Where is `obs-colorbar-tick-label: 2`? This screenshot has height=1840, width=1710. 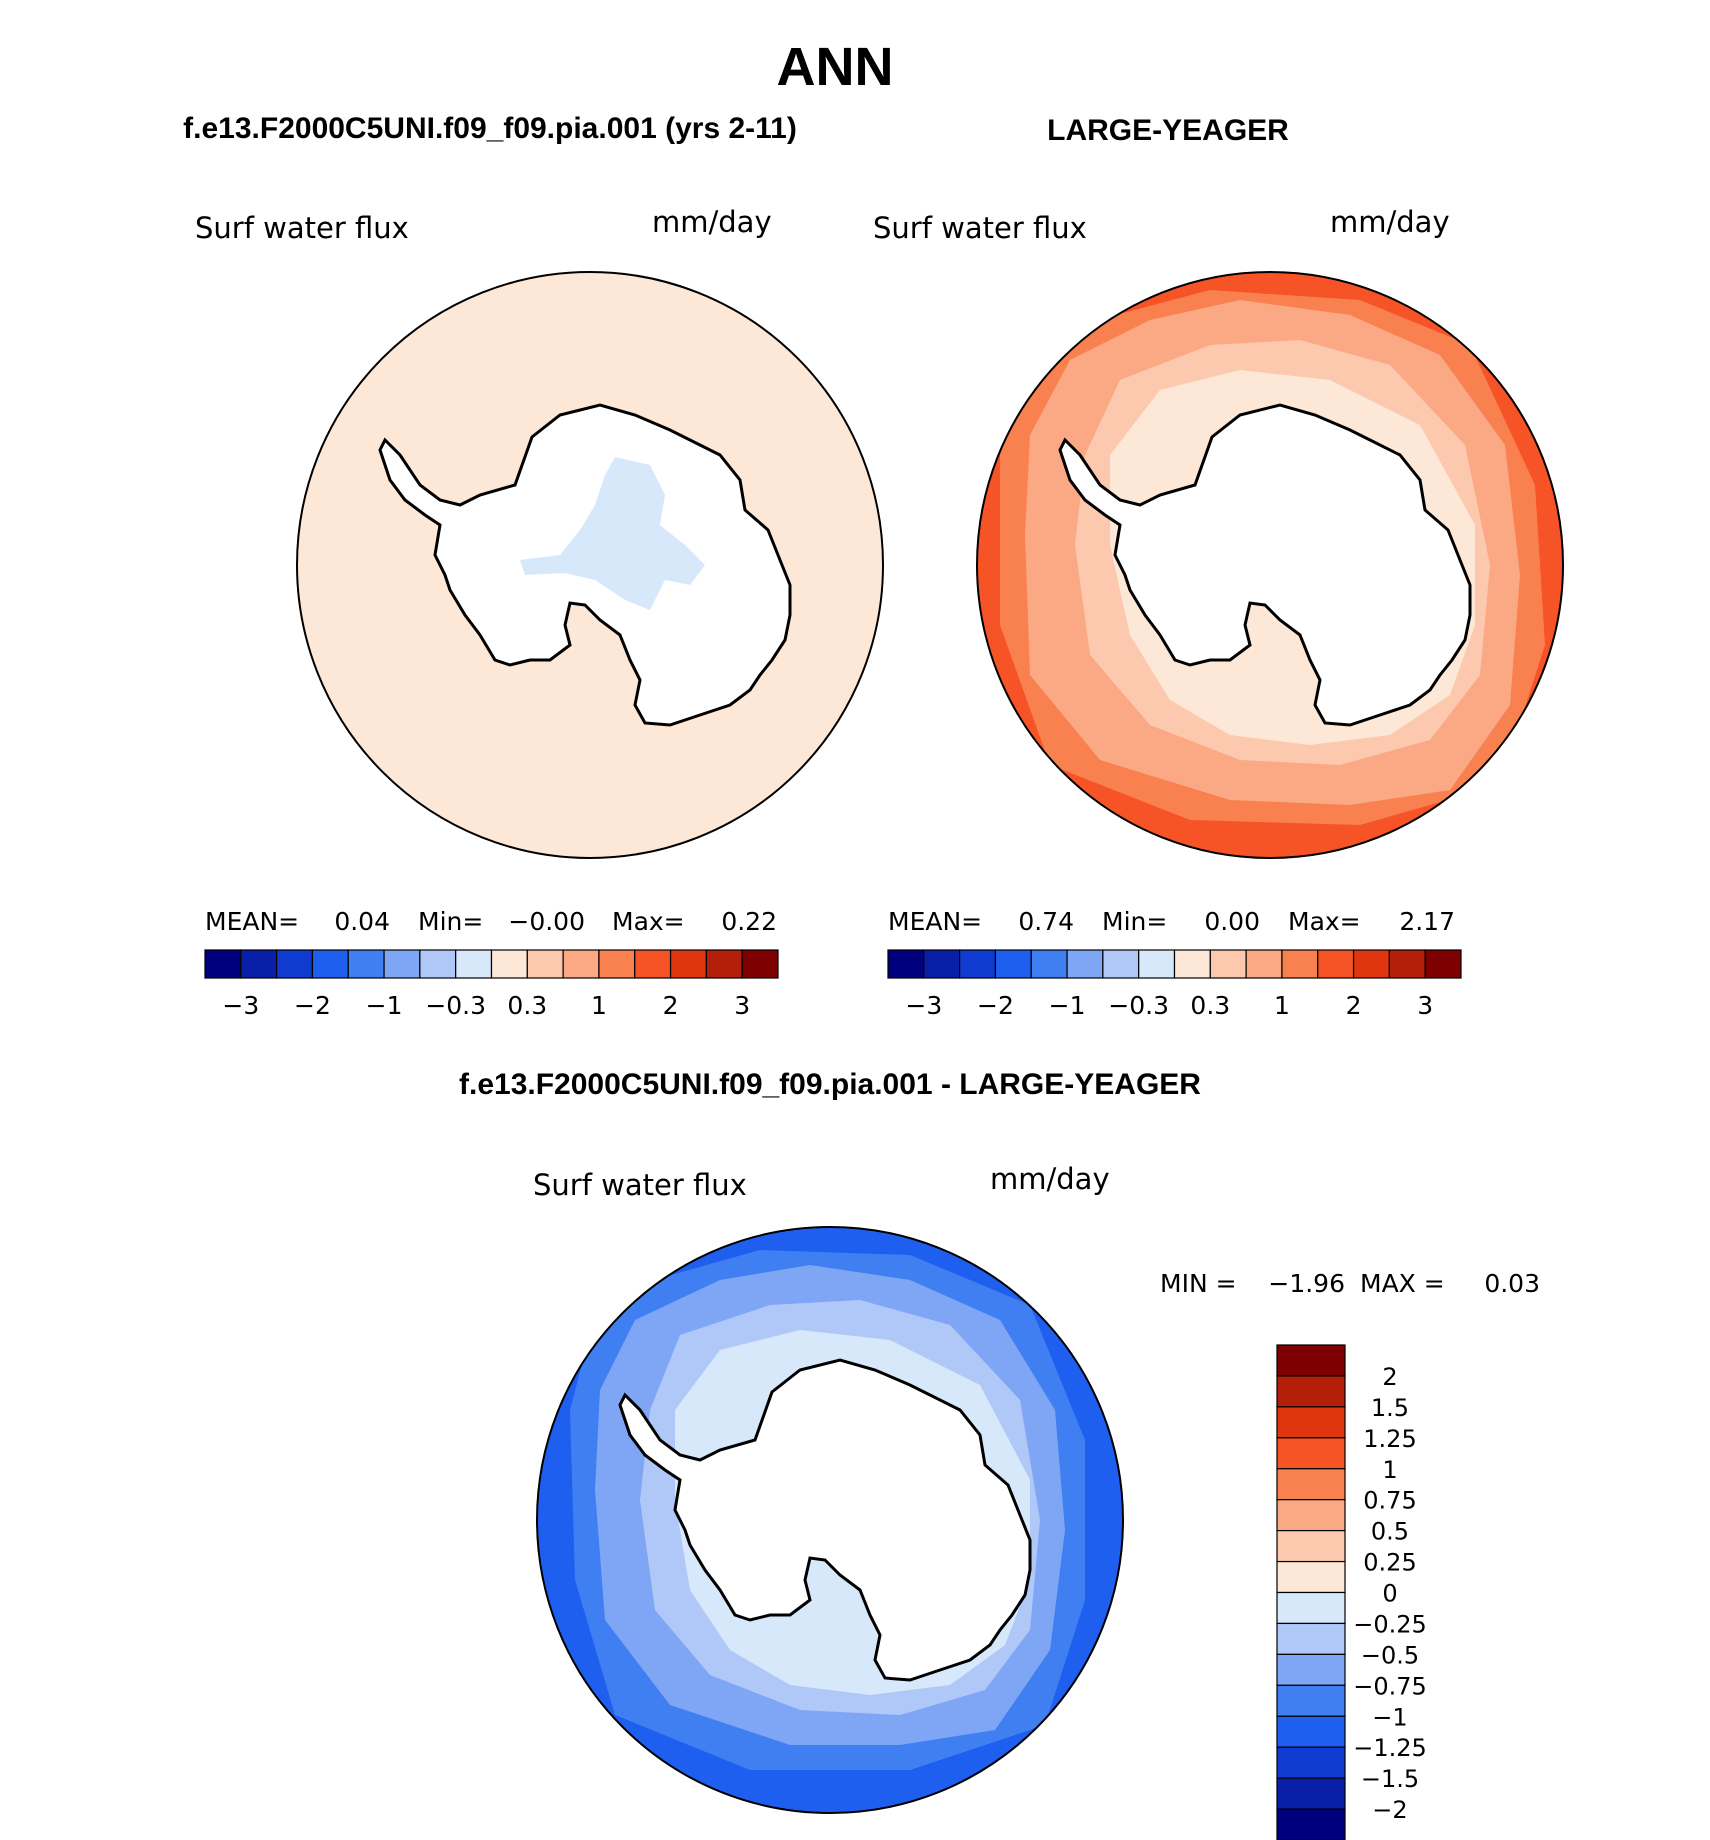
obs-colorbar-tick-label: 2 is located at coordinates (1354, 1005).